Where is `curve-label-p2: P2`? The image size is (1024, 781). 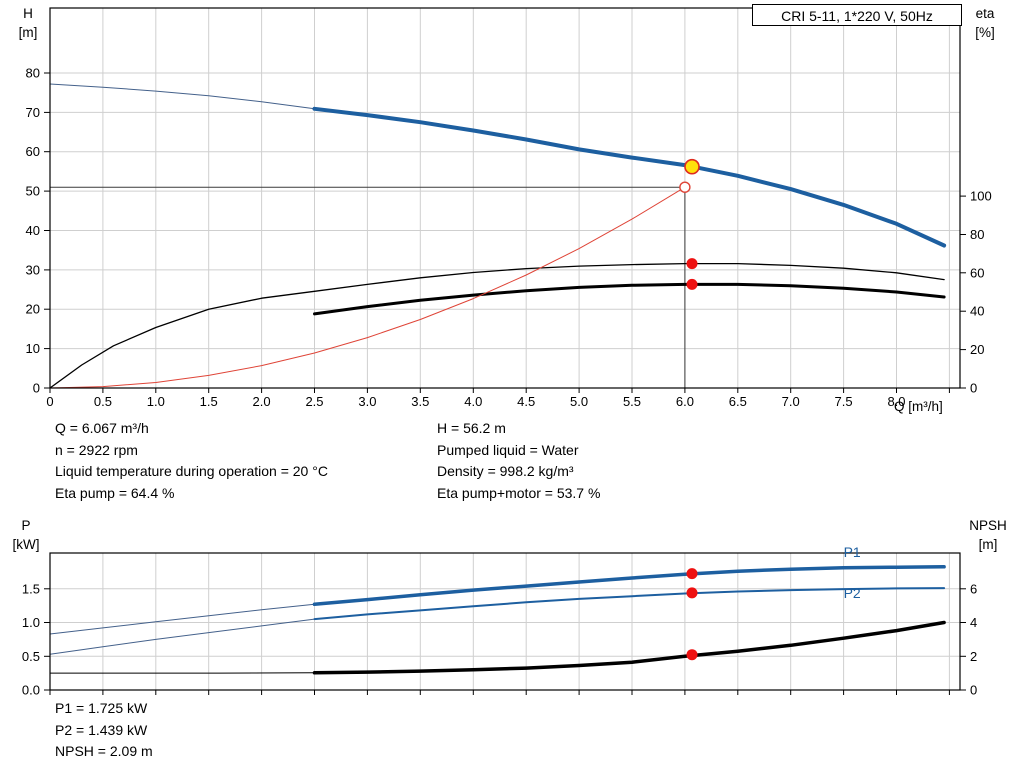 curve-label-p2: P2 is located at coordinates (852, 593).